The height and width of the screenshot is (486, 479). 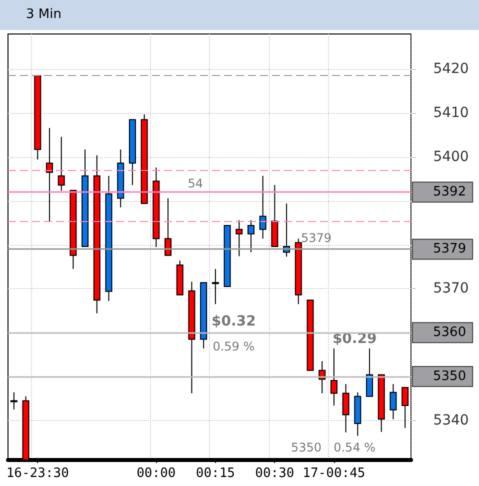 What do you see at coordinates (451, 156) in the screenshot?
I see `y-tick-label: 5400` at bounding box center [451, 156].